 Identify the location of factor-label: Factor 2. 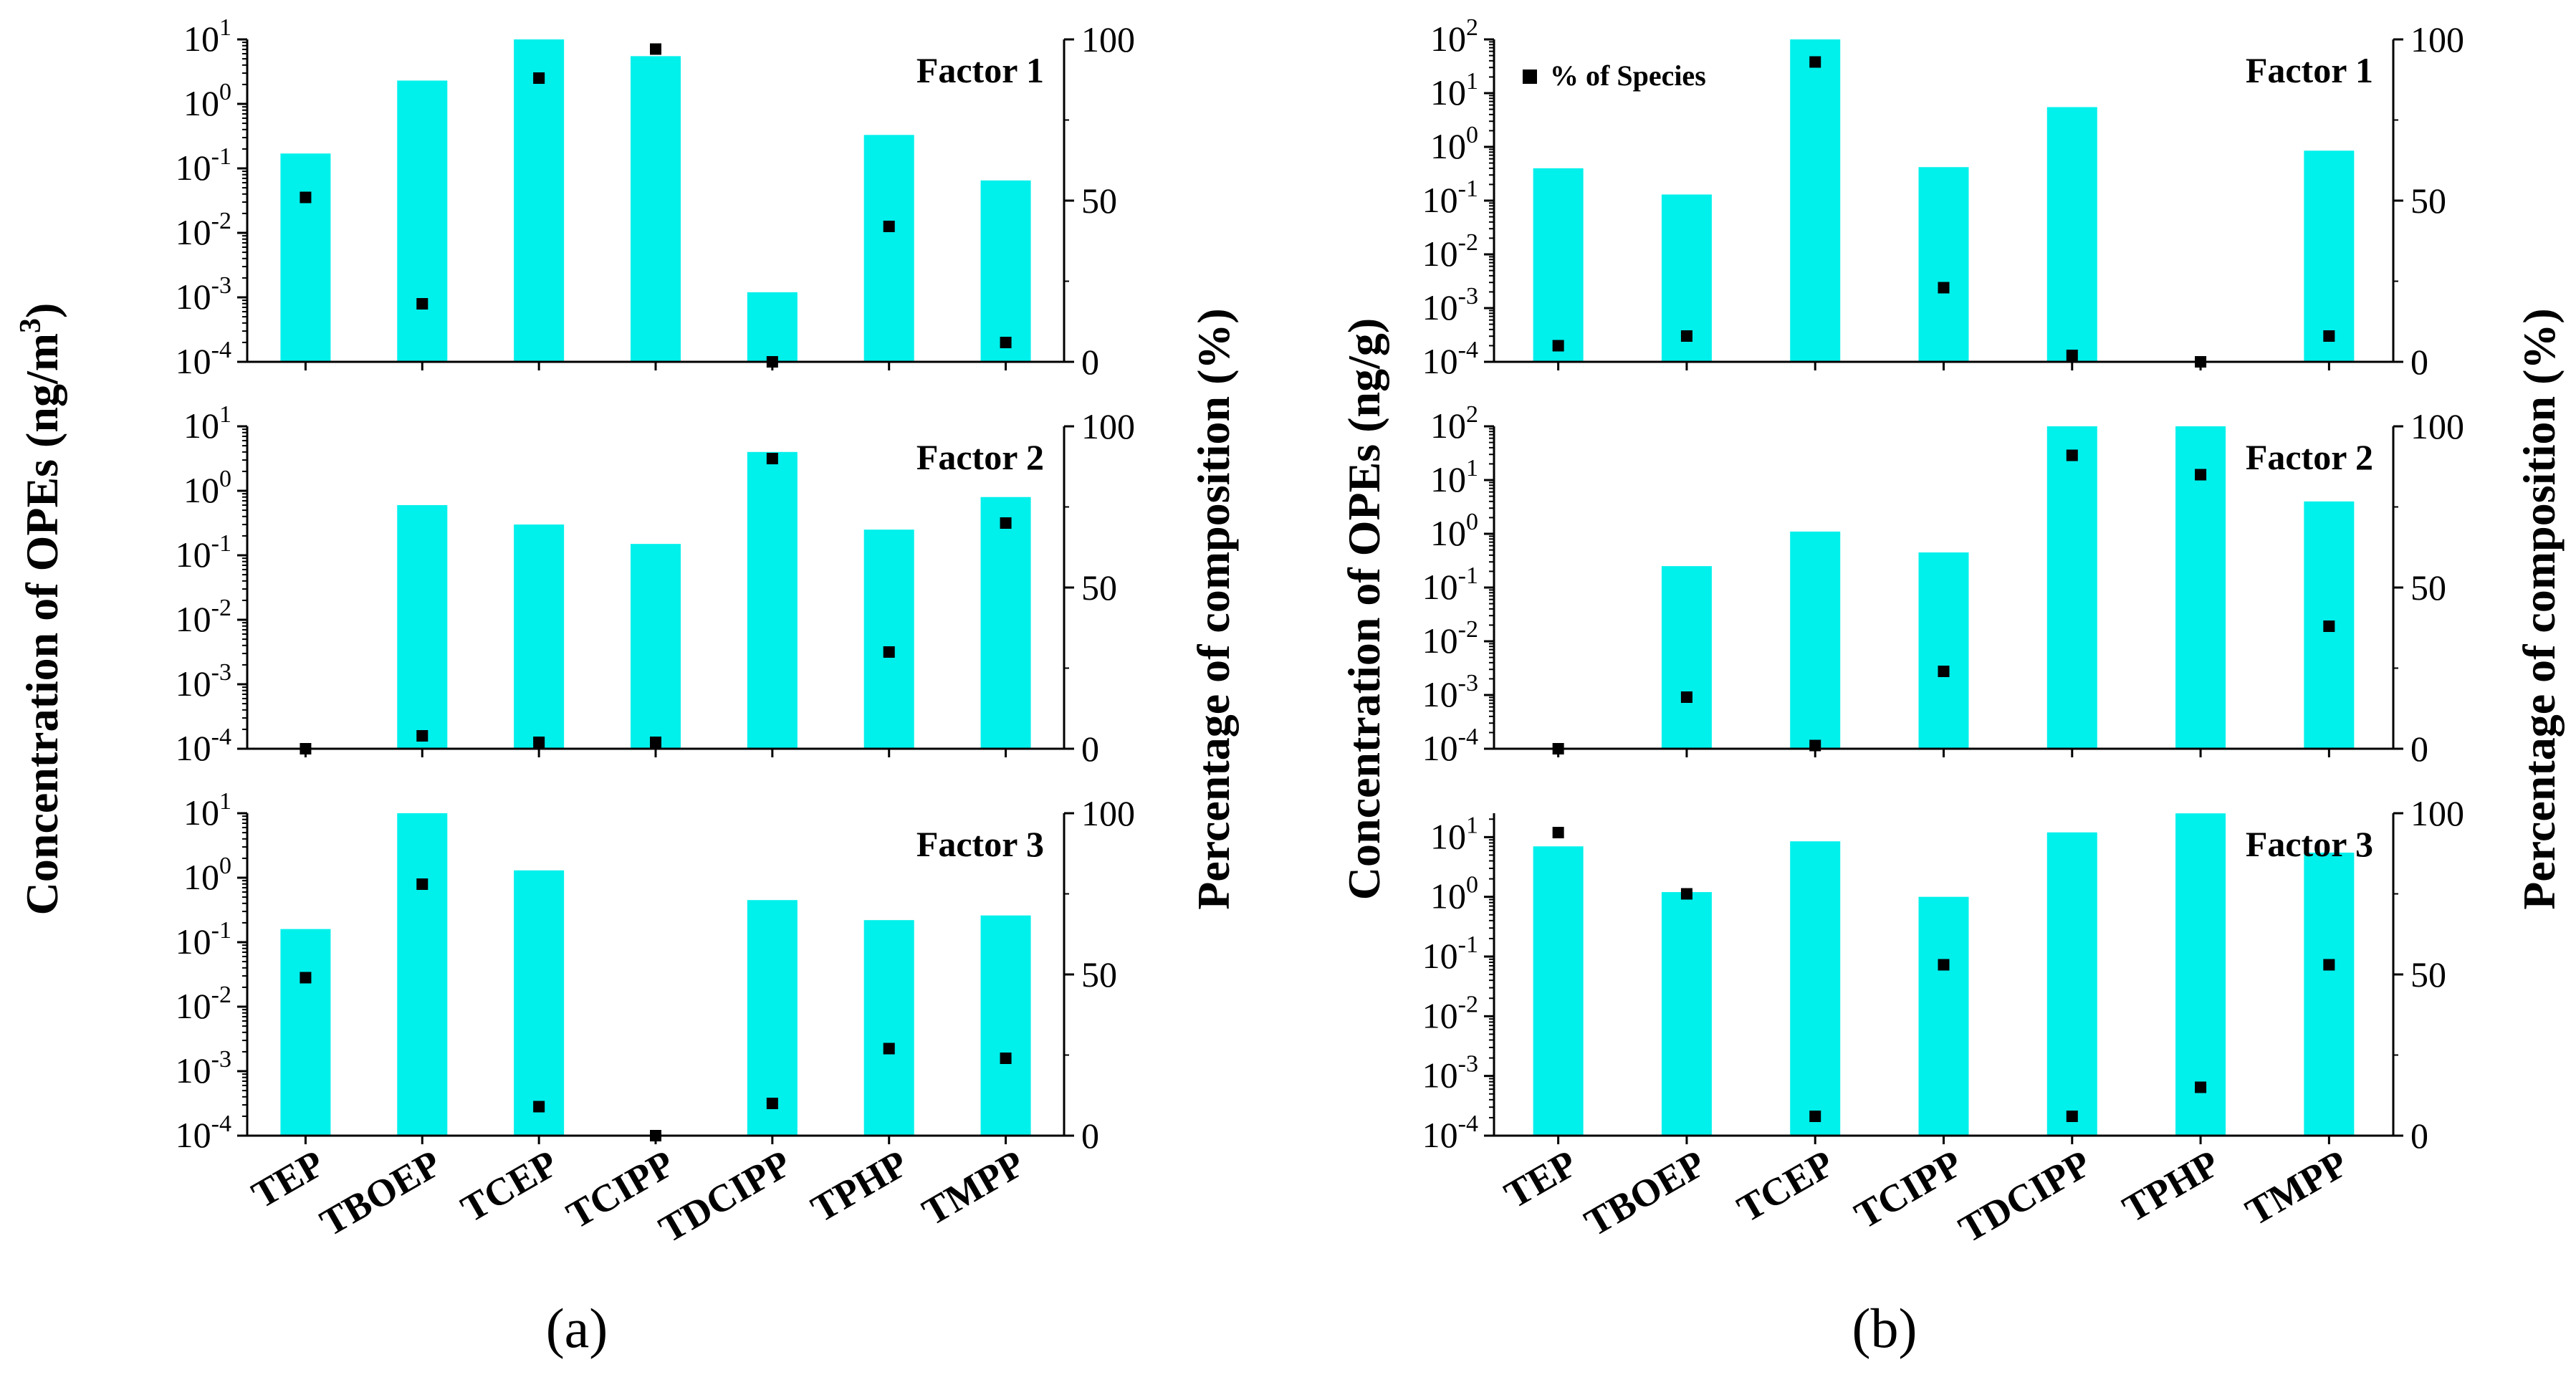
(980, 457).